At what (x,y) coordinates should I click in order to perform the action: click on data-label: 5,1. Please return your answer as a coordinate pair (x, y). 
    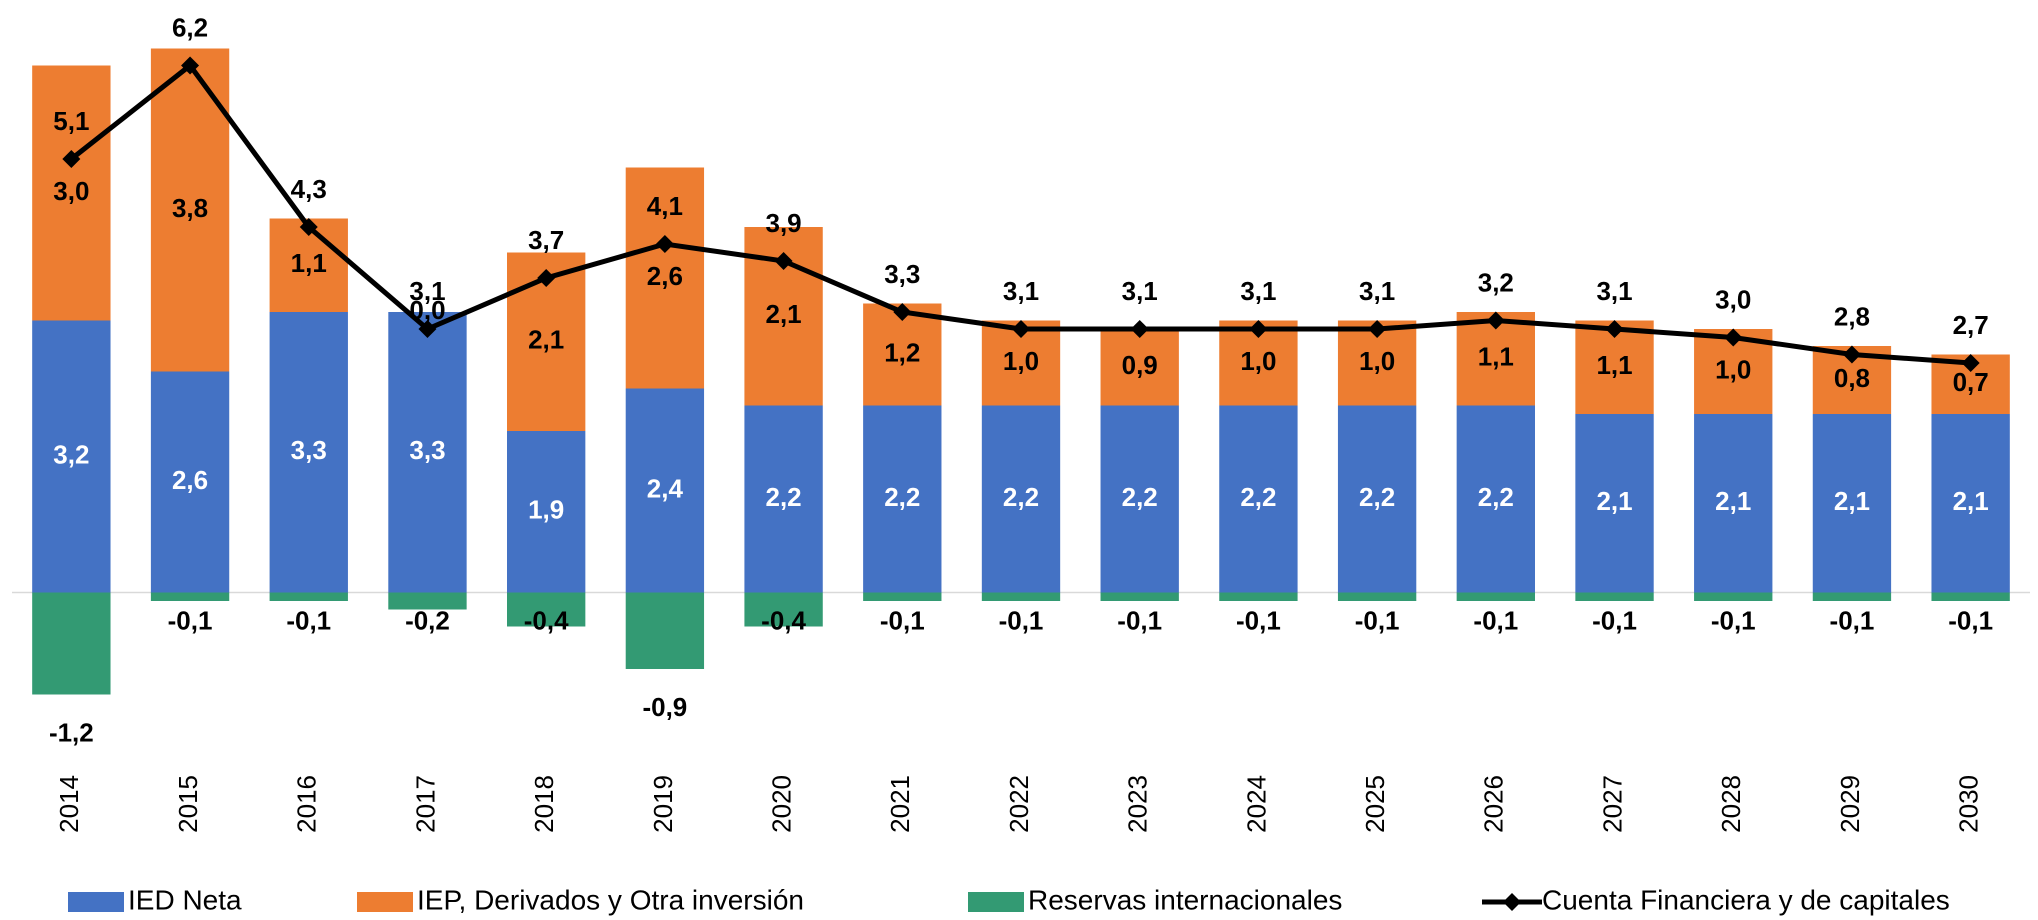
    Looking at the image, I should click on (71, 121).